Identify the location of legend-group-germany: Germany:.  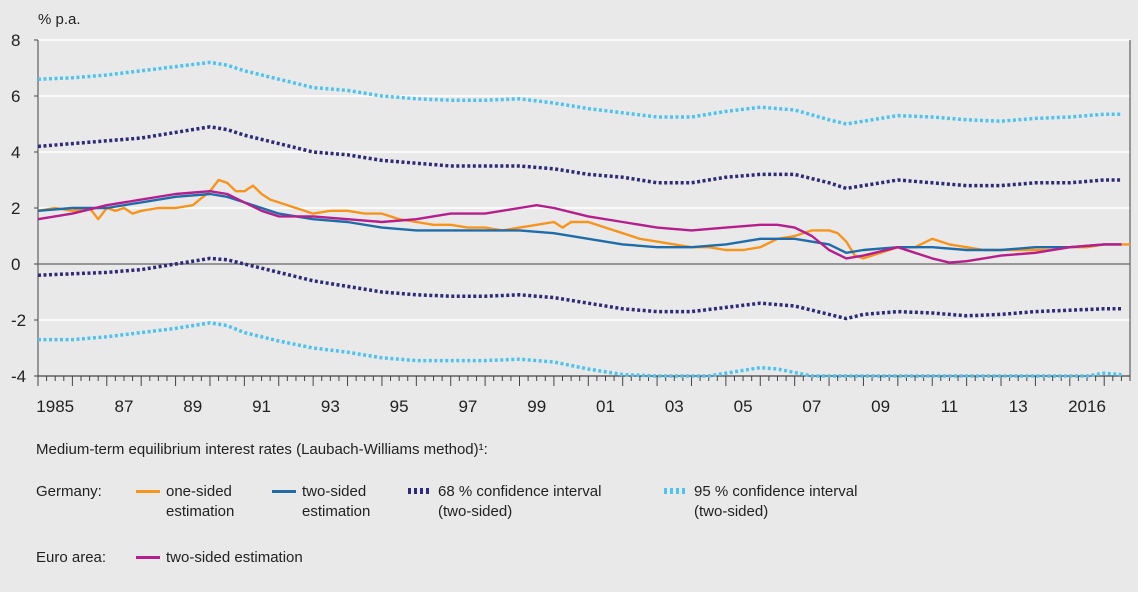
(69, 491).